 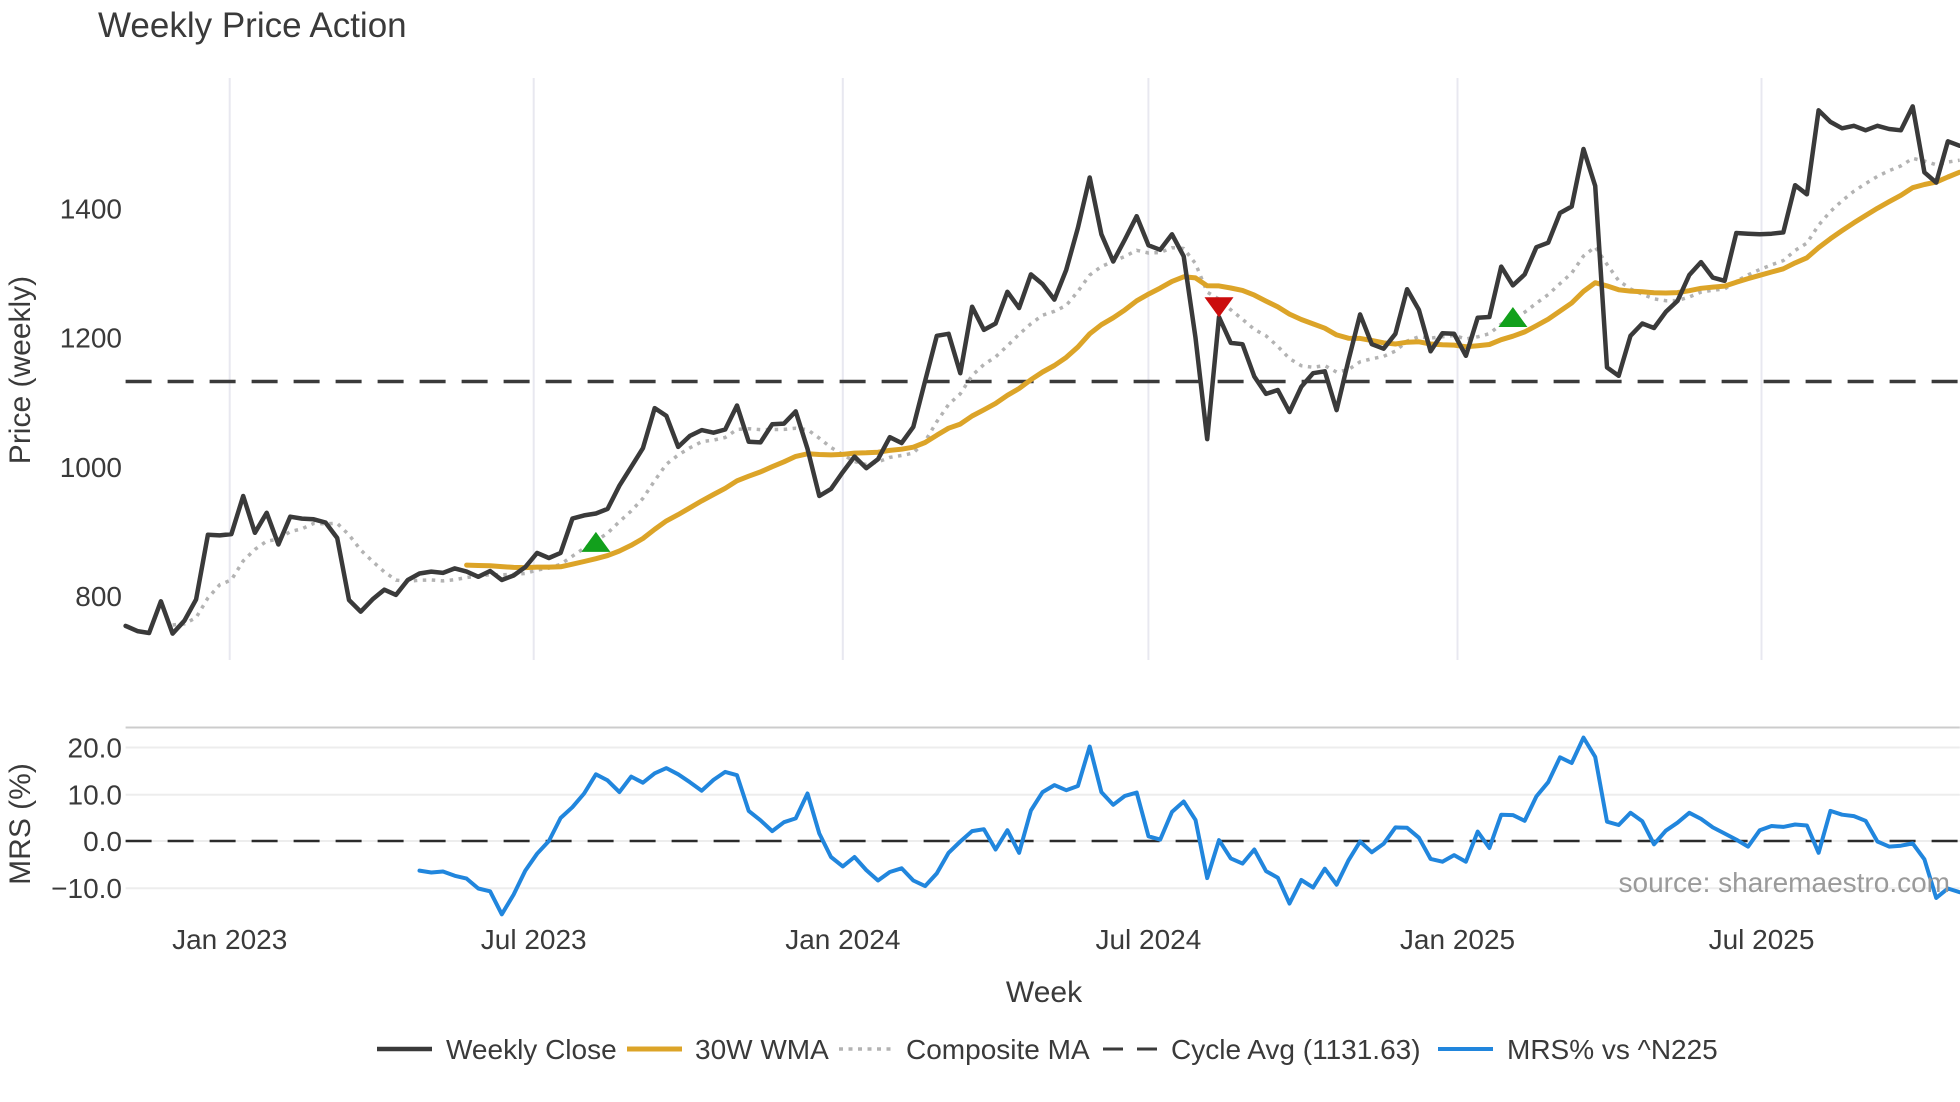 I want to click on svg-text: Jul 2023, so click(x=534, y=939).